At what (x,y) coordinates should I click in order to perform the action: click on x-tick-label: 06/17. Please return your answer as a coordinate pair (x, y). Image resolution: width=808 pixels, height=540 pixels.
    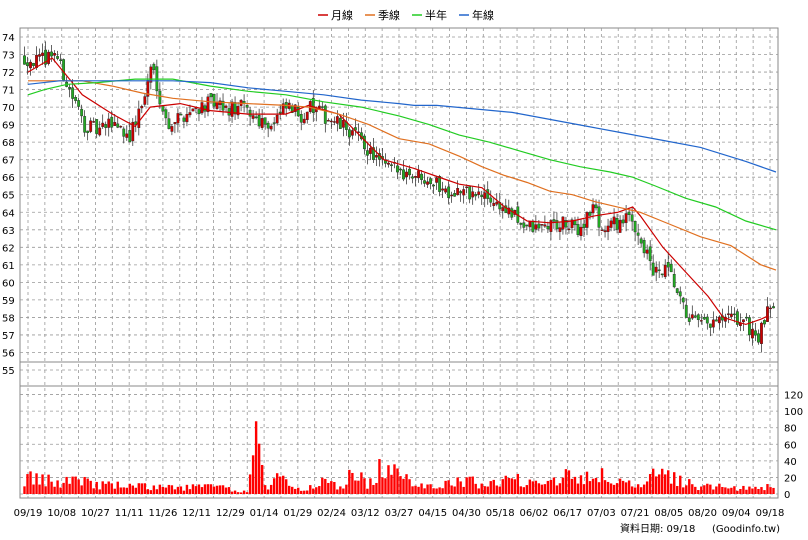
    Looking at the image, I should click on (567, 513).